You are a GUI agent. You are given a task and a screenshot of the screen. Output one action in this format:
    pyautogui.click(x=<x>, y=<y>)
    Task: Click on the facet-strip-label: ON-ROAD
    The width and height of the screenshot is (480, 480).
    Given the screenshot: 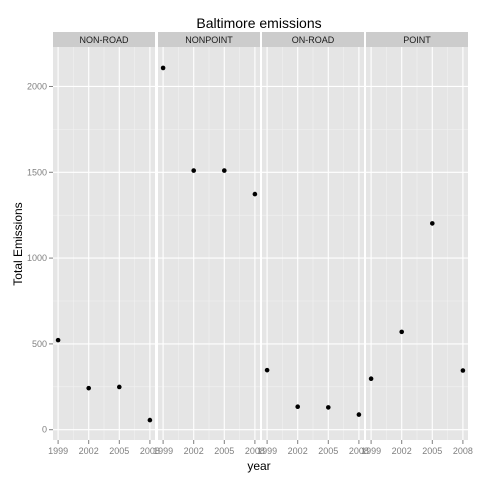 What is the action you would take?
    pyautogui.click(x=313, y=40)
    